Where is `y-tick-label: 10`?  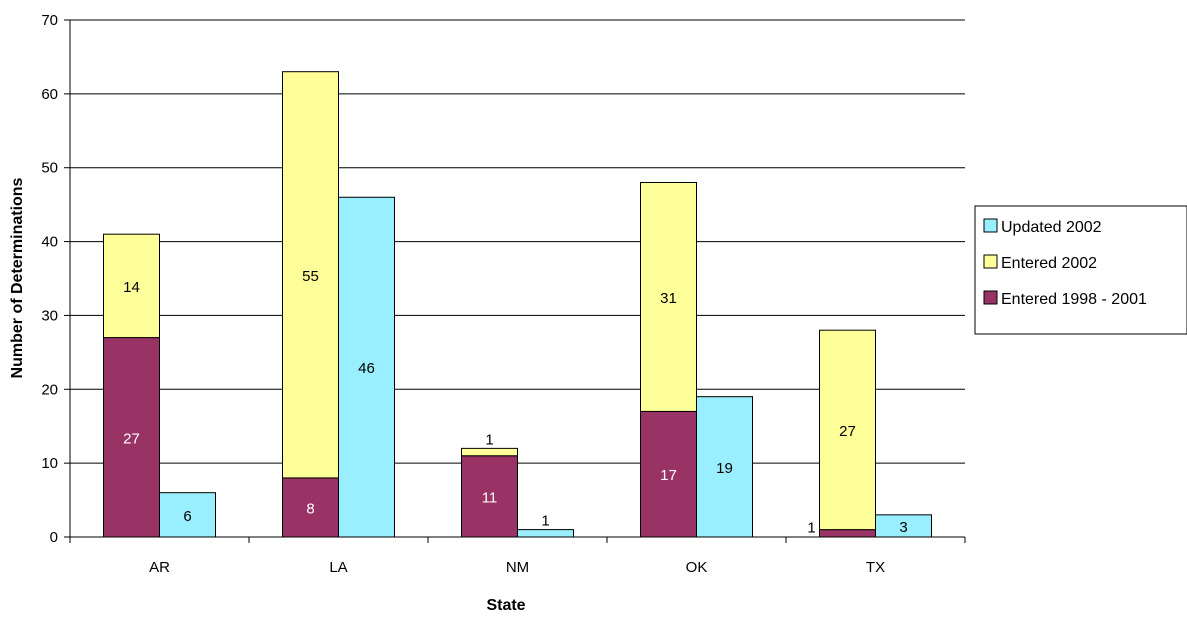
y-tick-label: 10 is located at coordinates (49, 463).